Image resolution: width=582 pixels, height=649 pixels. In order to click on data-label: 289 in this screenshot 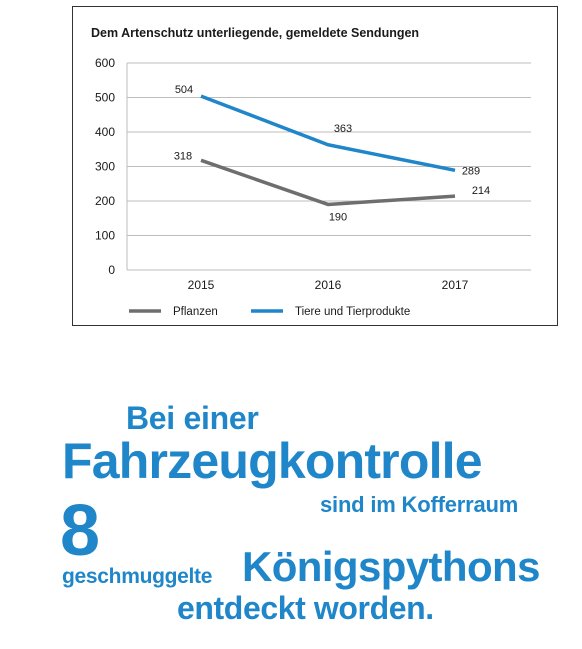, I will do `click(471, 171)`.